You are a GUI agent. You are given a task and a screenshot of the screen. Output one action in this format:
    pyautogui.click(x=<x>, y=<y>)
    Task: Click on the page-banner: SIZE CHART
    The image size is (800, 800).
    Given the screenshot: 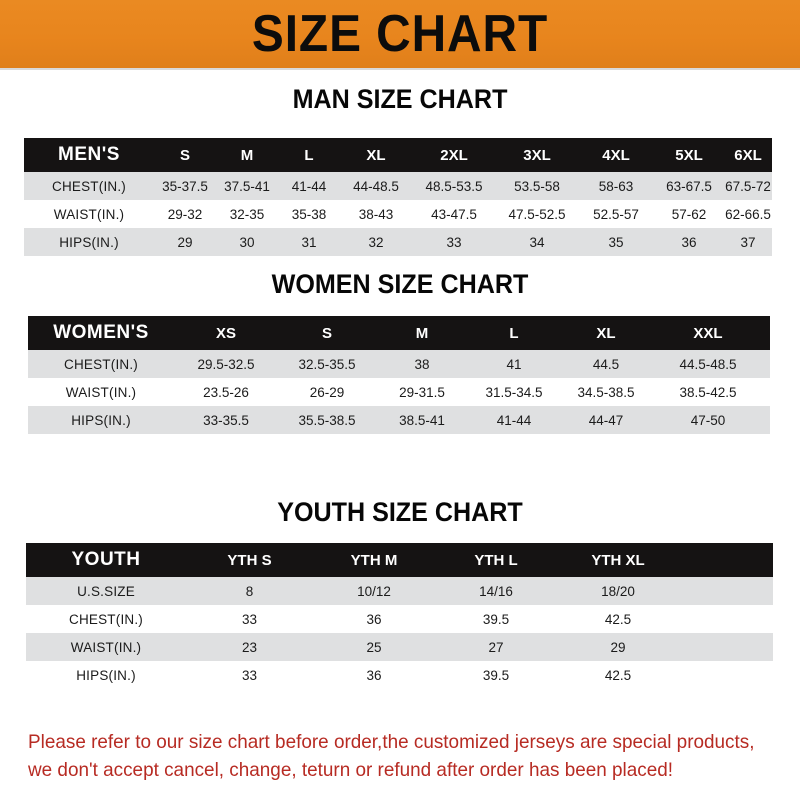 What is the action you would take?
    pyautogui.click(x=400, y=35)
    